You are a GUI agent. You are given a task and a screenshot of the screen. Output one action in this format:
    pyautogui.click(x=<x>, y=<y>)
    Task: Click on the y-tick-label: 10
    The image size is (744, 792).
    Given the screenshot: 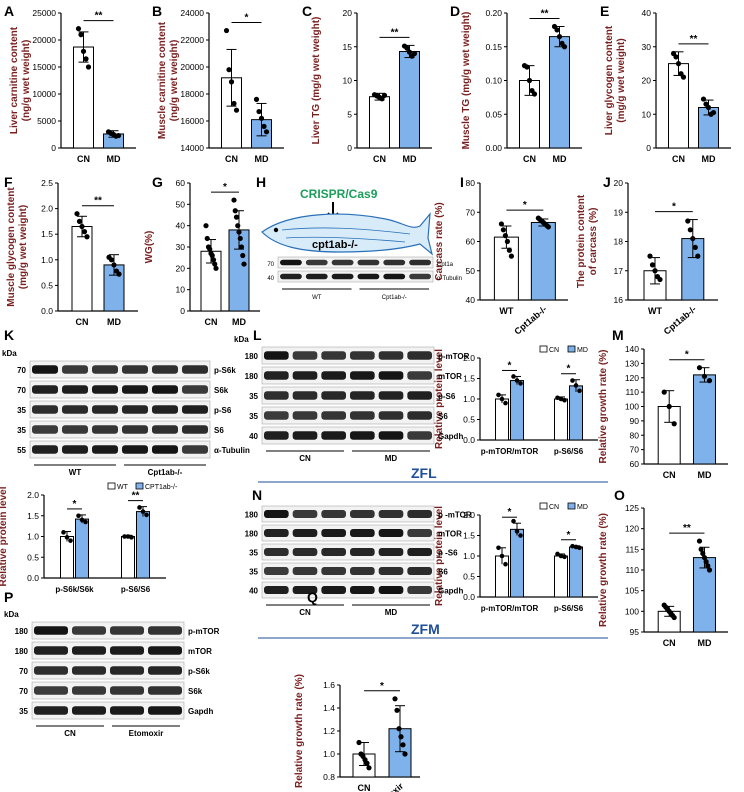 What is the action you would take?
    pyautogui.click(x=348, y=81)
    